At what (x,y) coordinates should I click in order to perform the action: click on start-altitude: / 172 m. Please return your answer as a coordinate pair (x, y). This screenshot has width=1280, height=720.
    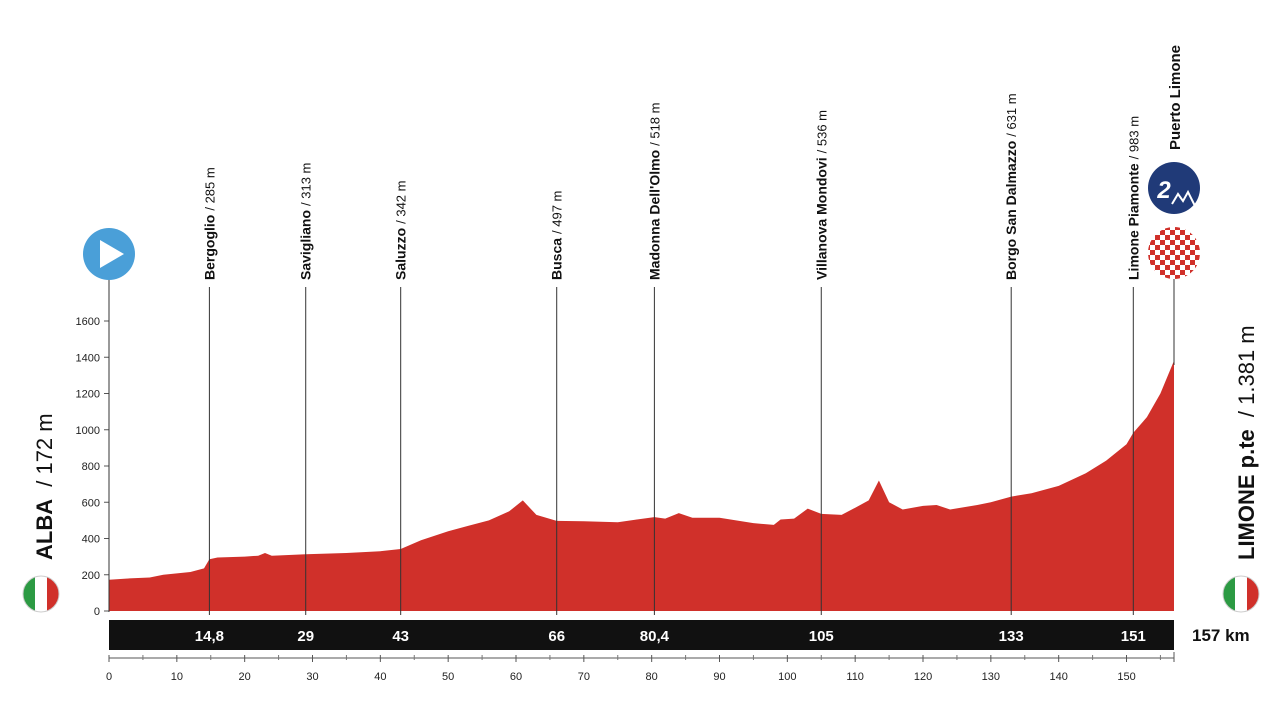
    Looking at the image, I should click on (44, 449).